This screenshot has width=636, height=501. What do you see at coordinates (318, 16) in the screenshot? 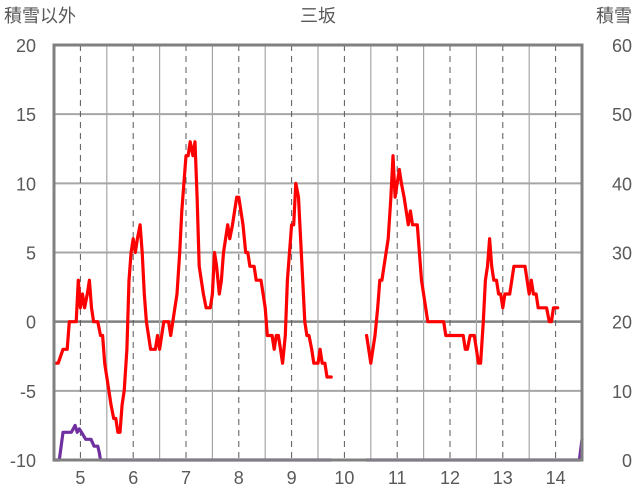
I see `chart-title: 三坂` at bounding box center [318, 16].